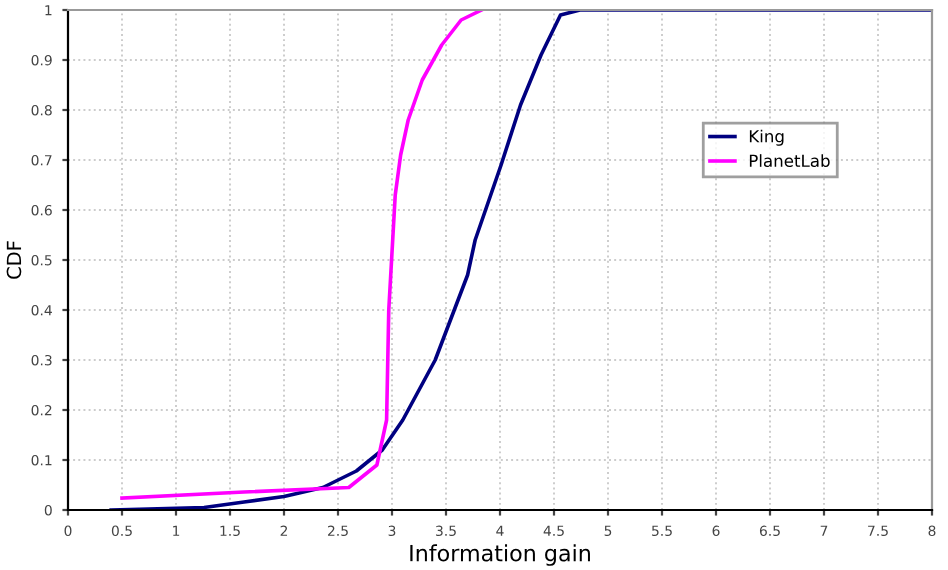 Image resolution: width=948 pixels, height=570 pixels. Describe the element at coordinates (789, 161) in the screenshot. I see `legend-label: PlanetLab` at that location.